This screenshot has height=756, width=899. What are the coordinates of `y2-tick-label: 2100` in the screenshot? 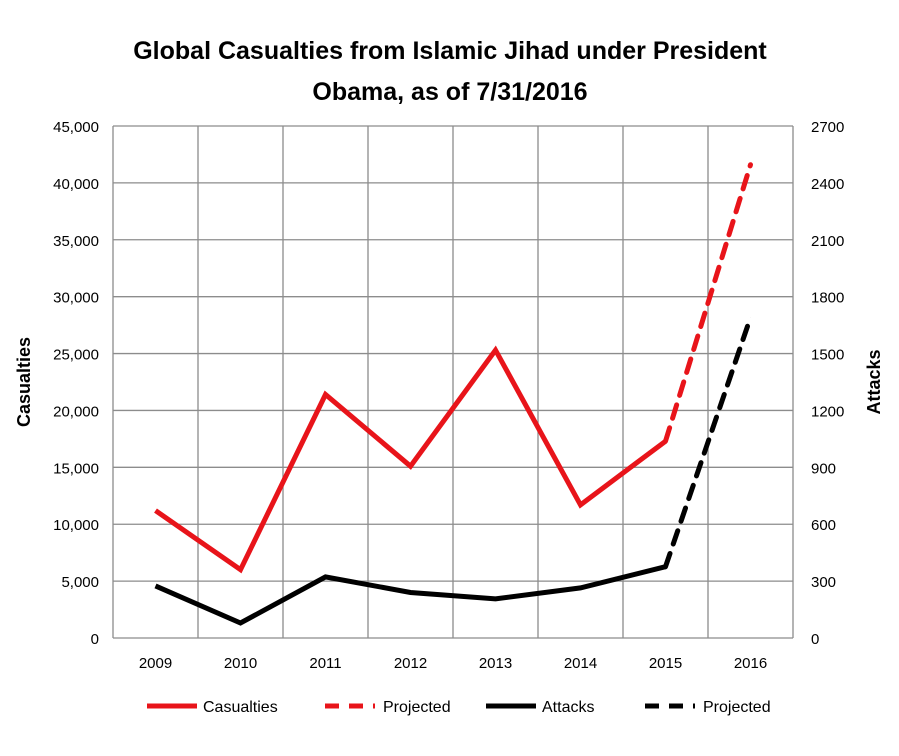 It's located at (827, 241).